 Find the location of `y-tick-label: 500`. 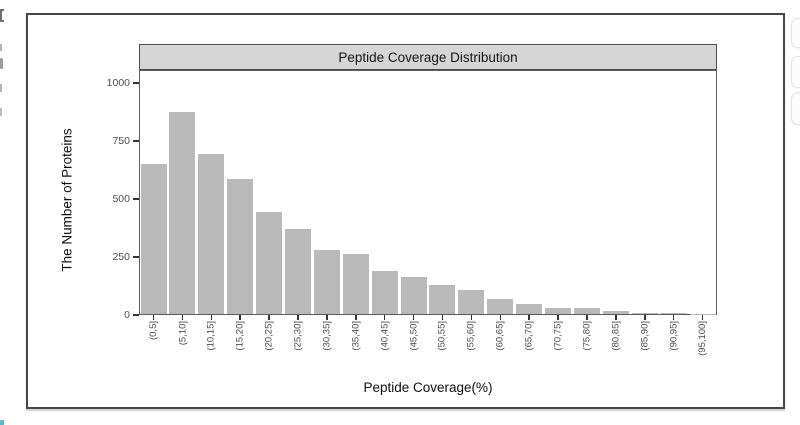

y-tick-label: 500 is located at coordinates (121, 198).